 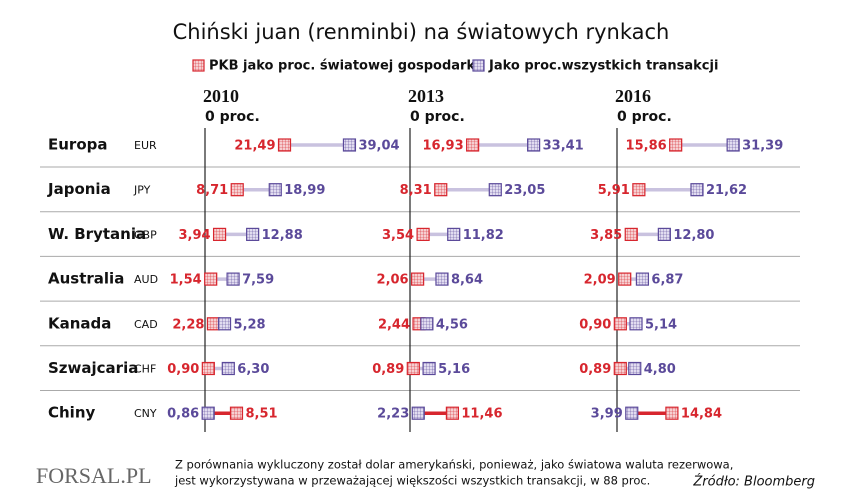 I want to click on category-label: Australia, so click(x=86, y=279).